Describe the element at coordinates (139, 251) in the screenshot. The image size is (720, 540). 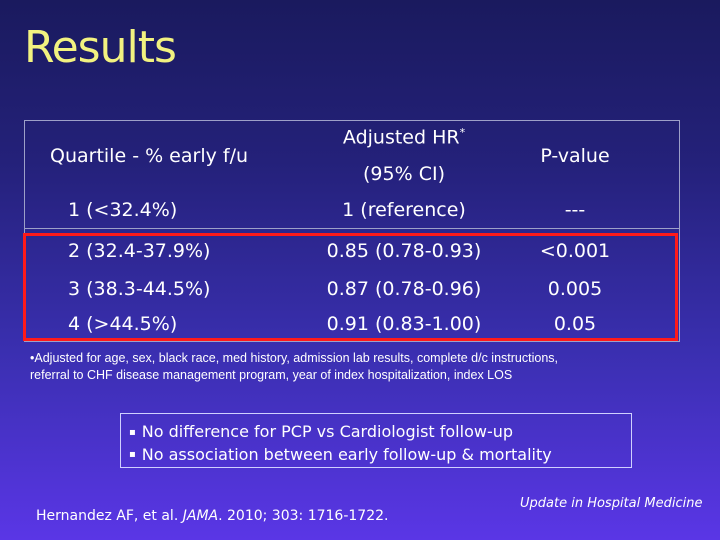
I see `row-2-quartile: 2 (32.4-37.9%)` at that location.